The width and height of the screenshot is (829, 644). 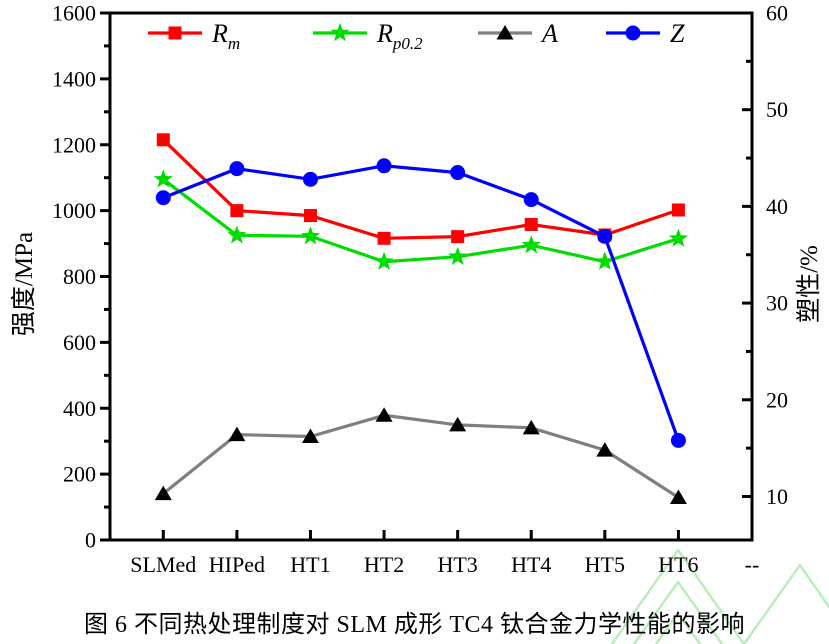 I want to click on Z-point-SLMed, so click(x=163, y=198).